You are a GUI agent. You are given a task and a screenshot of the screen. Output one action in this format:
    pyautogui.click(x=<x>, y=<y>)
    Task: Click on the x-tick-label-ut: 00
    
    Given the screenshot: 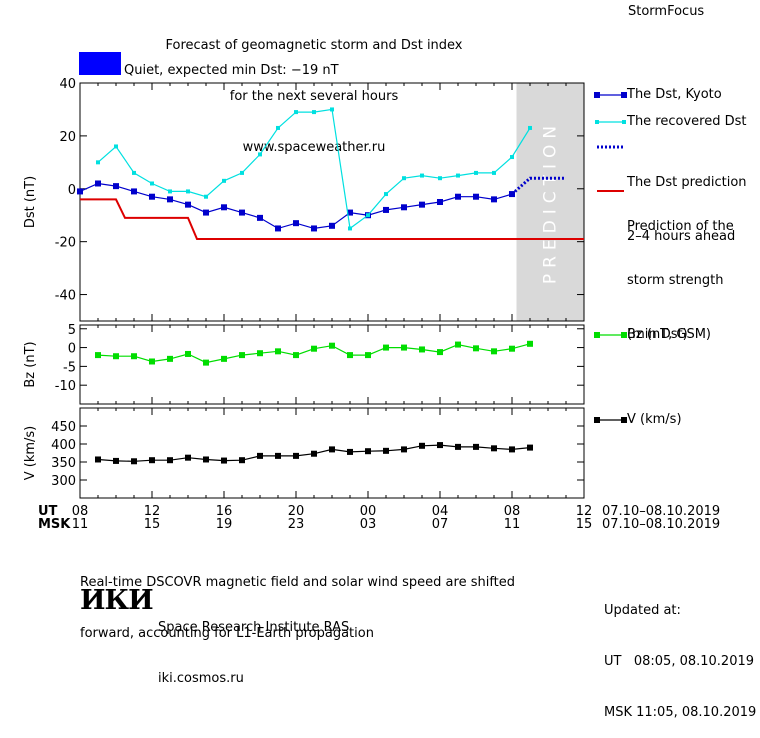 What is the action you would take?
    pyautogui.click(x=368, y=511)
    